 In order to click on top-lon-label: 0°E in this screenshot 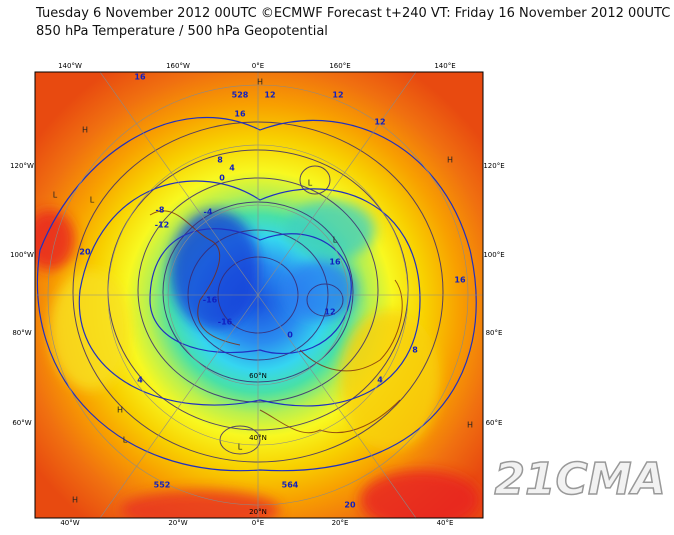, I will do `click(258, 66)`.